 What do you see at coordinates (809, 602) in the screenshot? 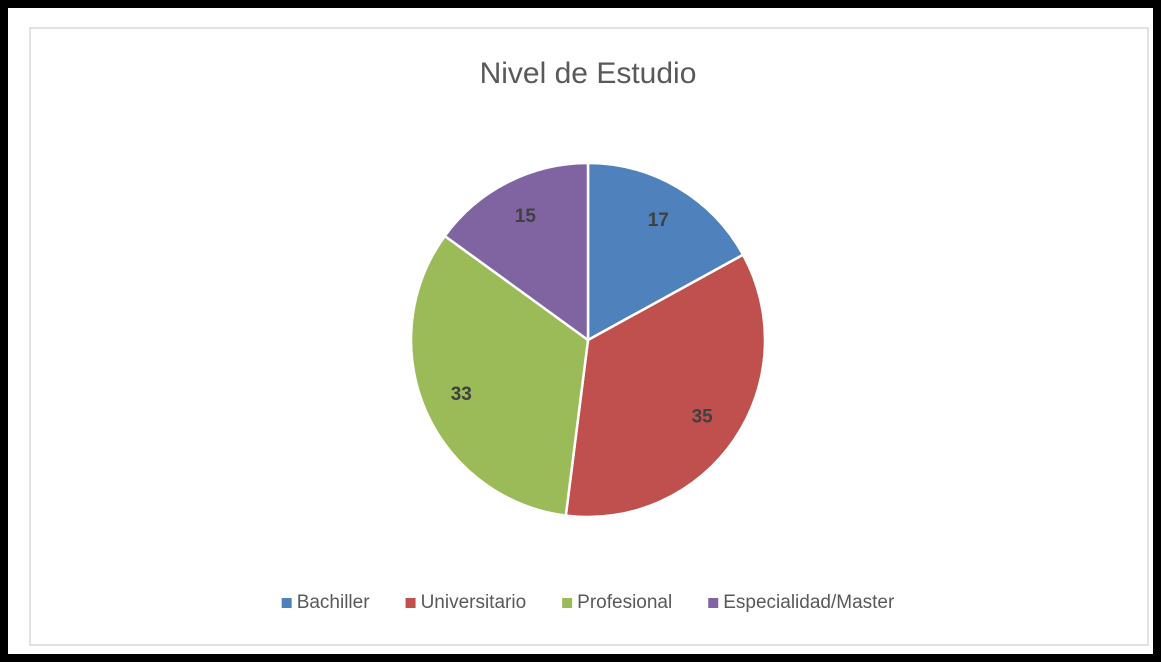
I see `legend-label: Especialidad/Master` at bounding box center [809, 602].